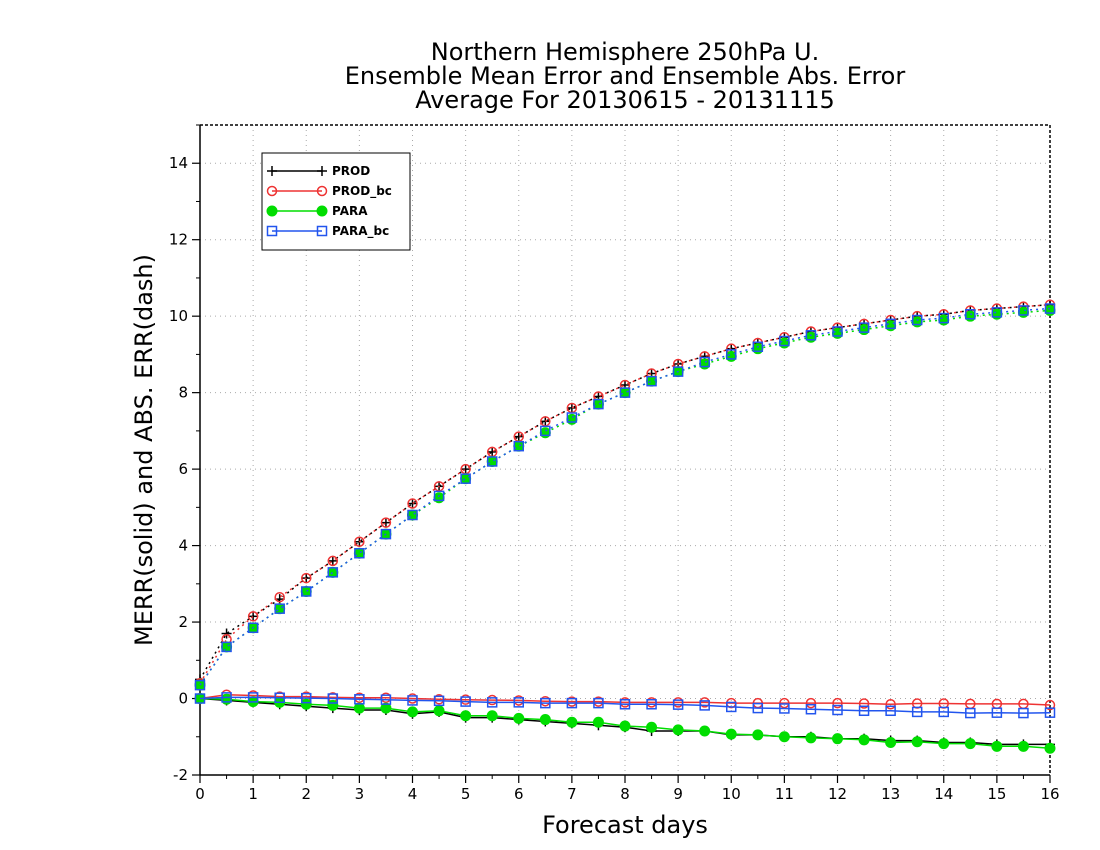 Image resolution: width=1100 pixels, height=850 pixels. Describe the element at coordinates (183, 469) in the screenshot. I see `y-tick-label: 6` at that location.